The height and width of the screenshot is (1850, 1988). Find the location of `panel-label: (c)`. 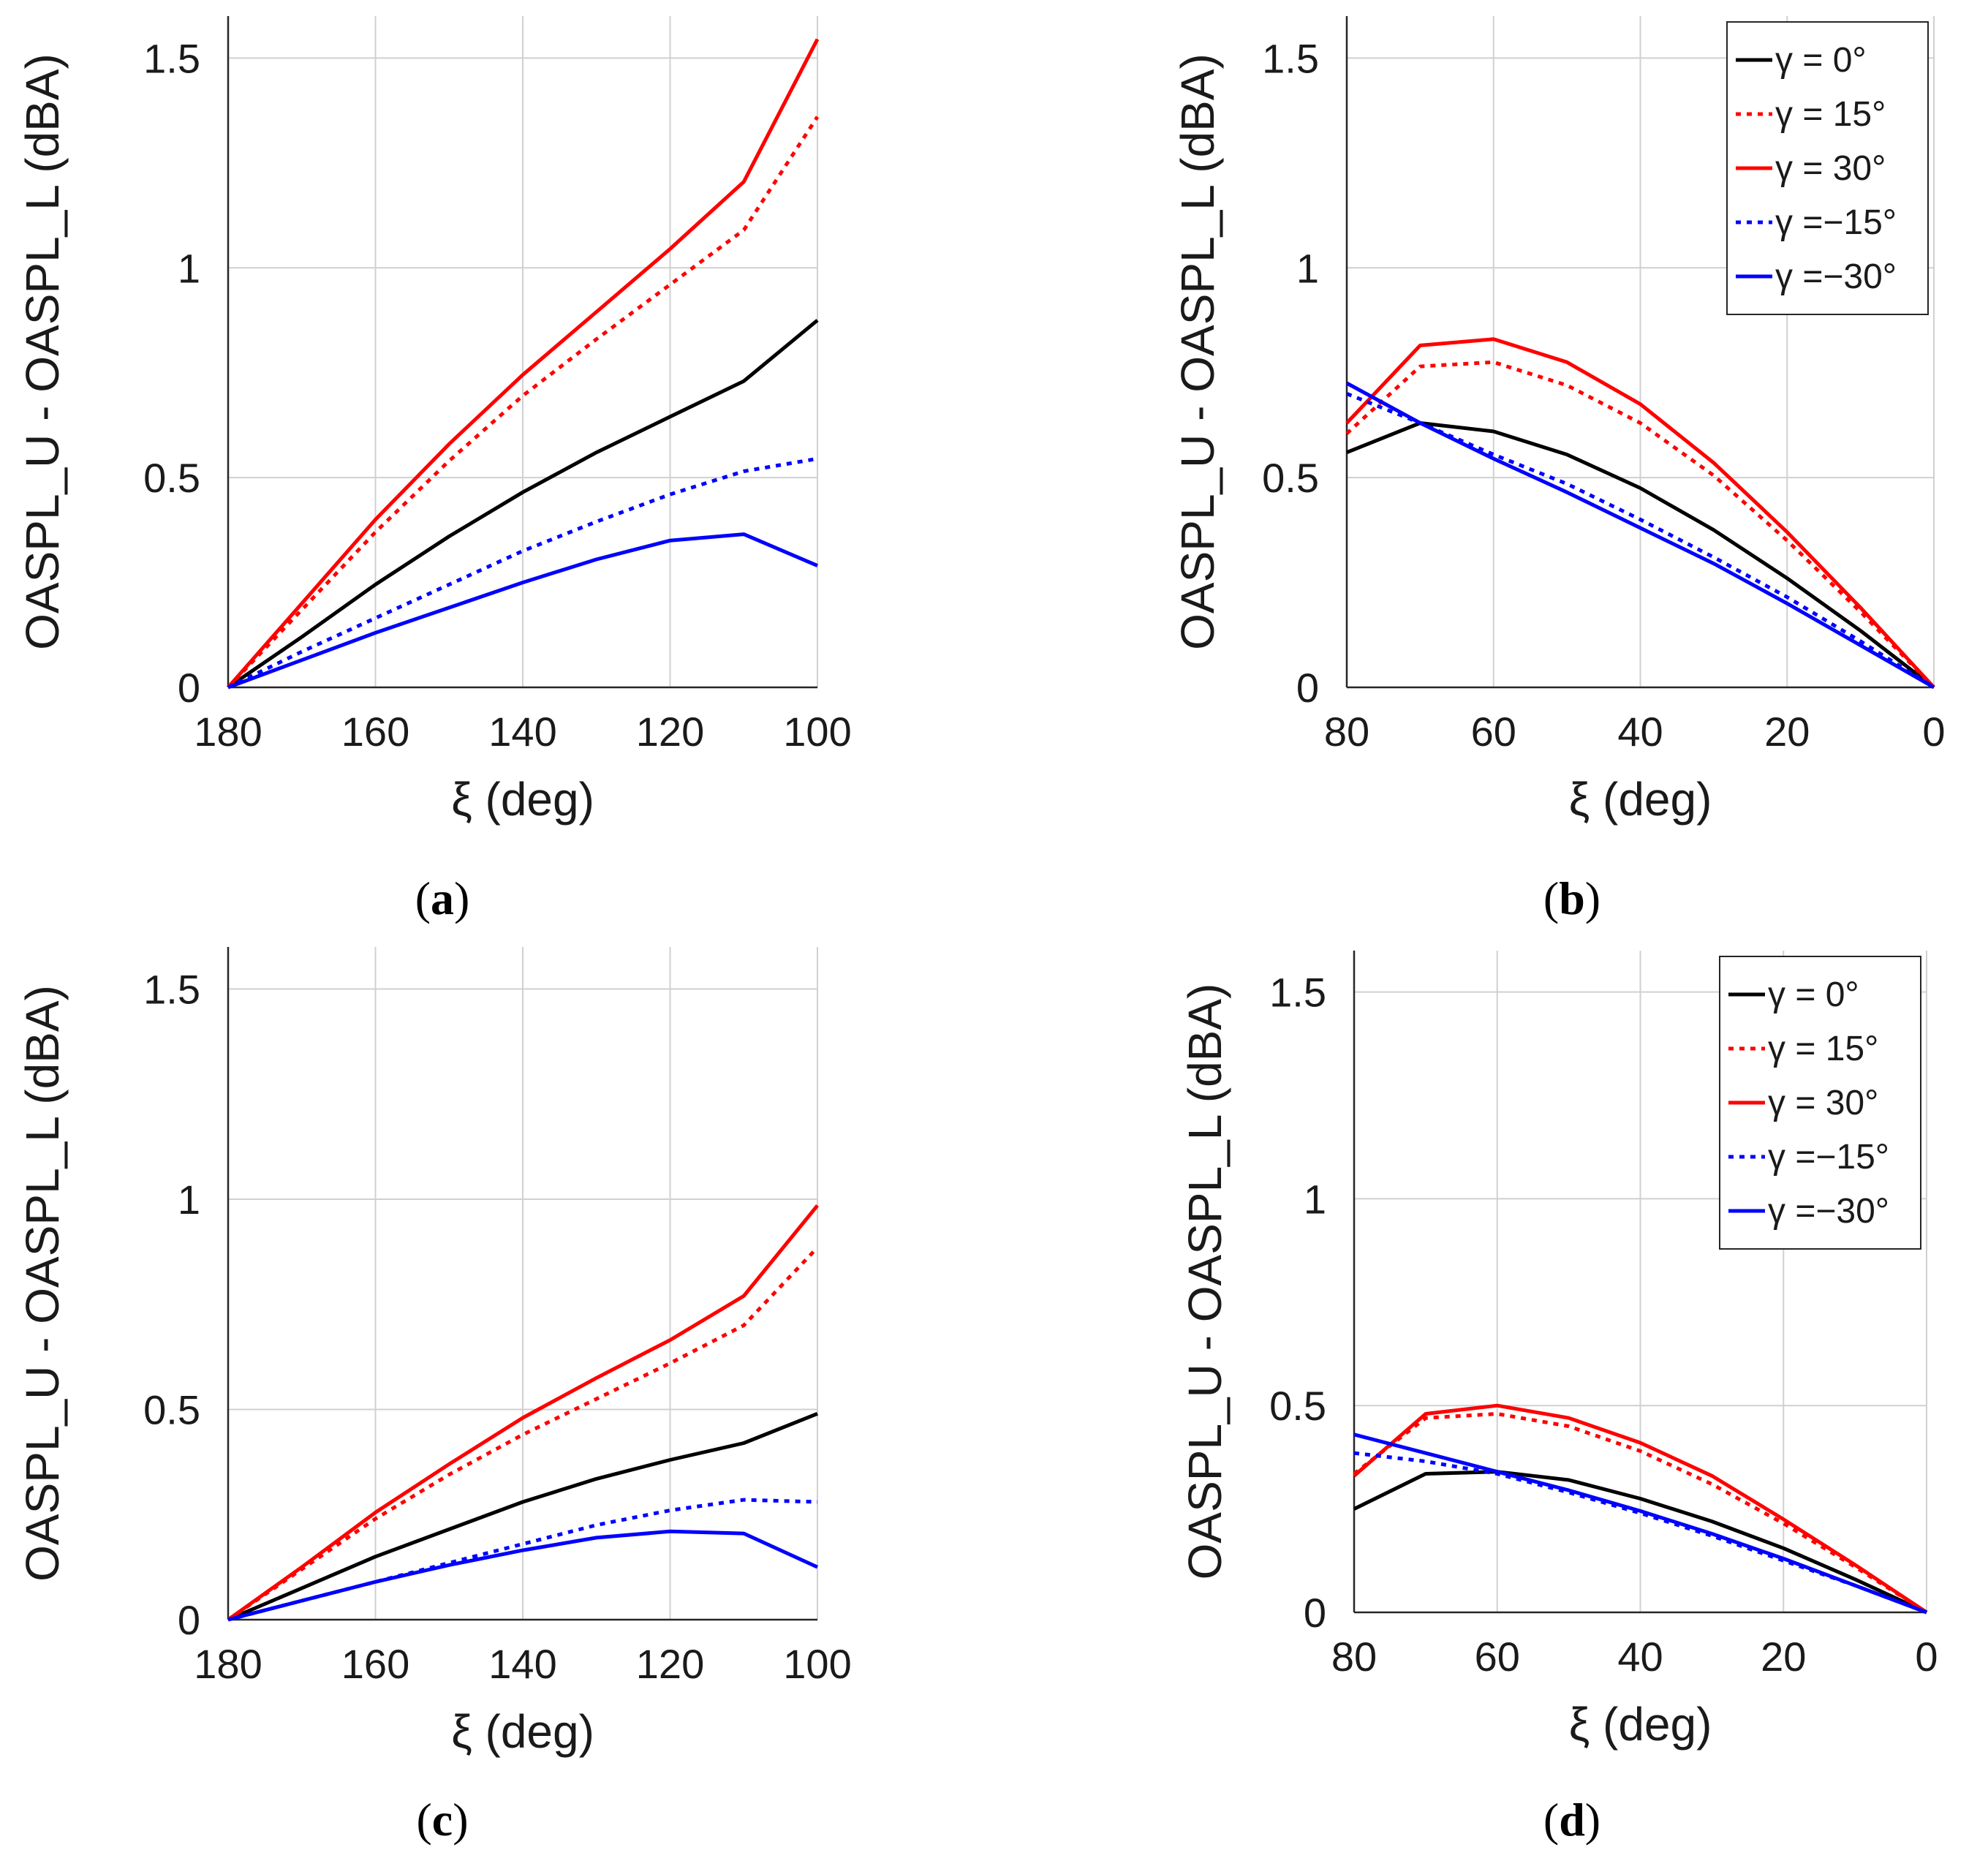

panel-label: (c) is located at coordinates (442, 1820).